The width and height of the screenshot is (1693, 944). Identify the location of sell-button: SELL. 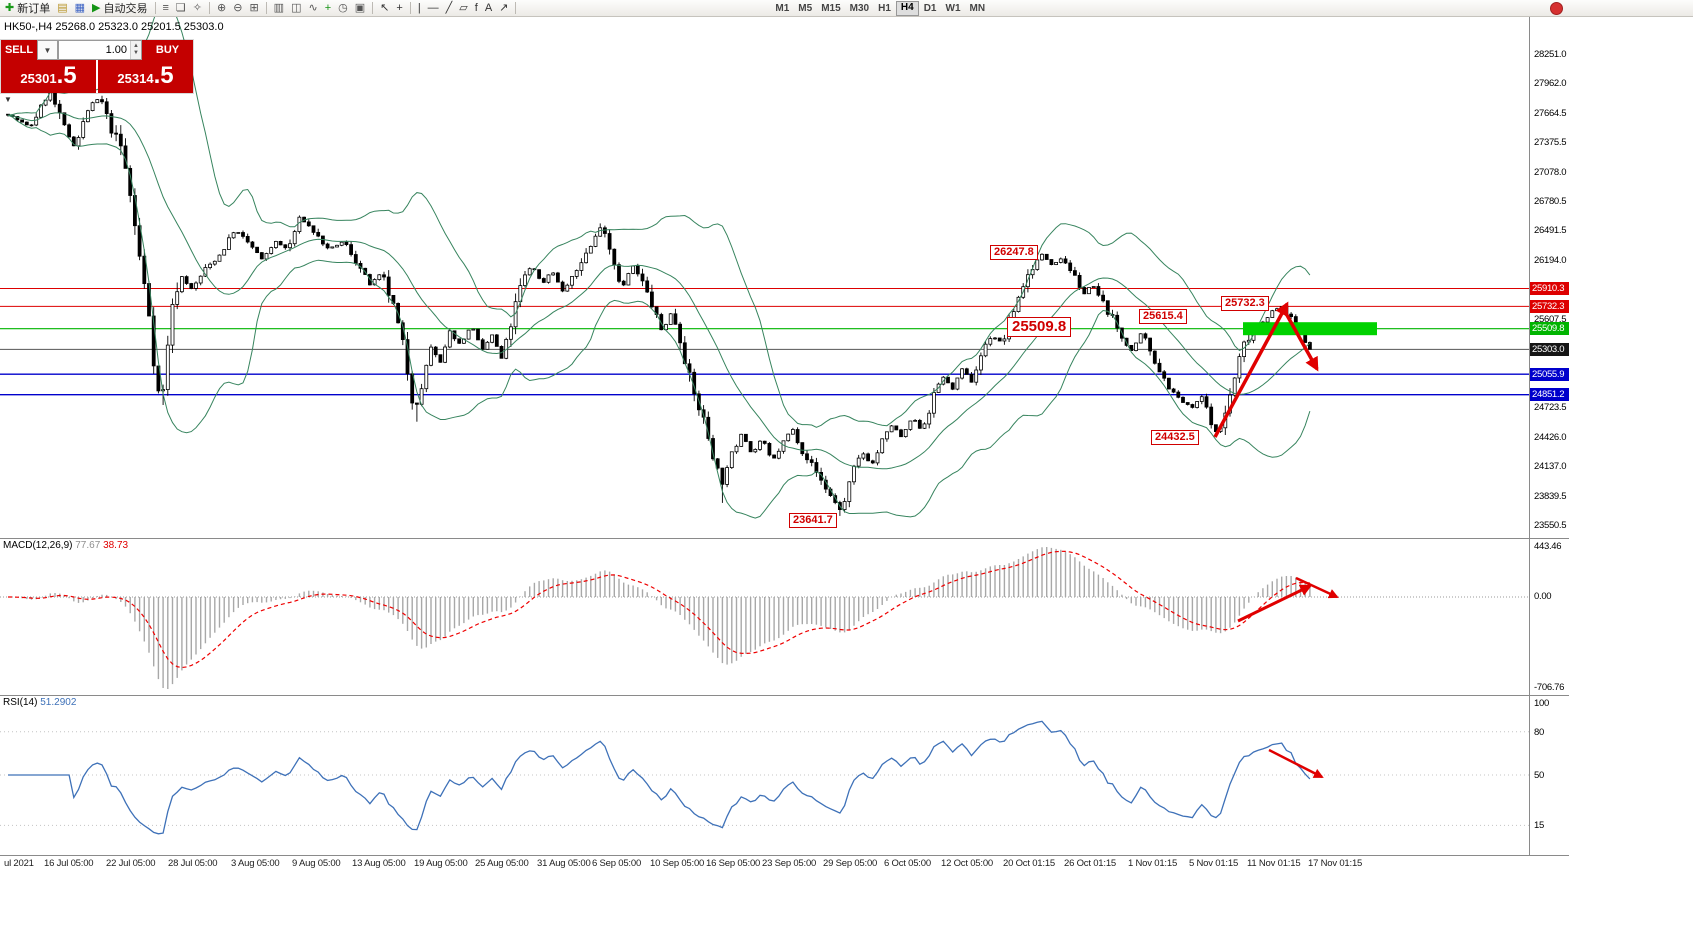
(19, 50).